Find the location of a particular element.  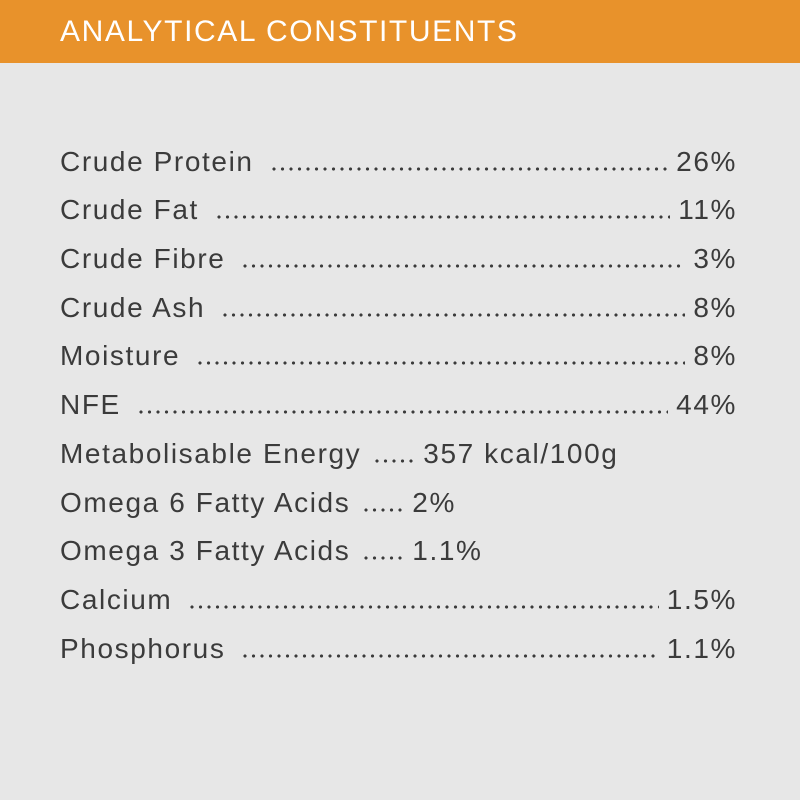

row: Crude Ash 8% is located at coordinates (398, 300).